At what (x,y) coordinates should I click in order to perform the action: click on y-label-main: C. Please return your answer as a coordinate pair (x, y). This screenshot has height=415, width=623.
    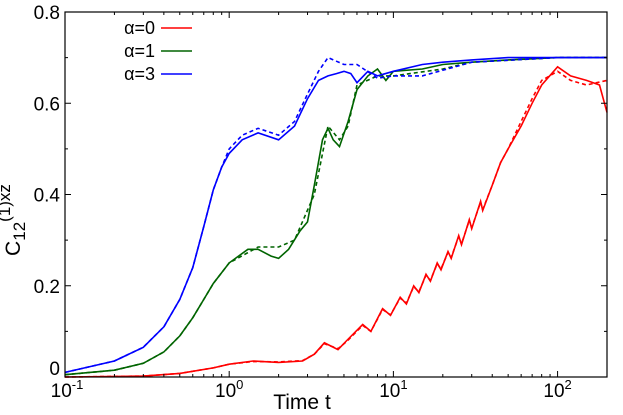
    Looking at the image, I should click on (13, 248).